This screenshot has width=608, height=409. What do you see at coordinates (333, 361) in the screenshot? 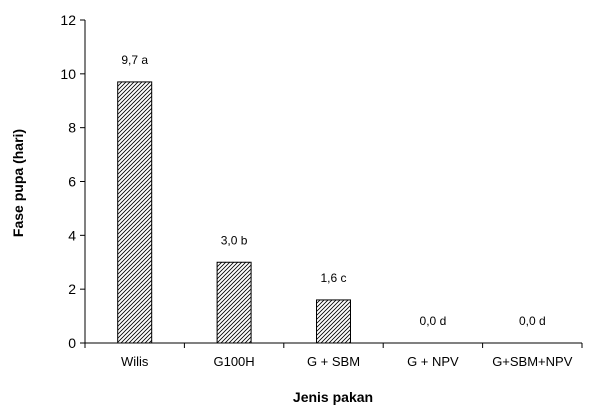
I see `x-tick-label: G + SBM` at bounding box center [333, 361].